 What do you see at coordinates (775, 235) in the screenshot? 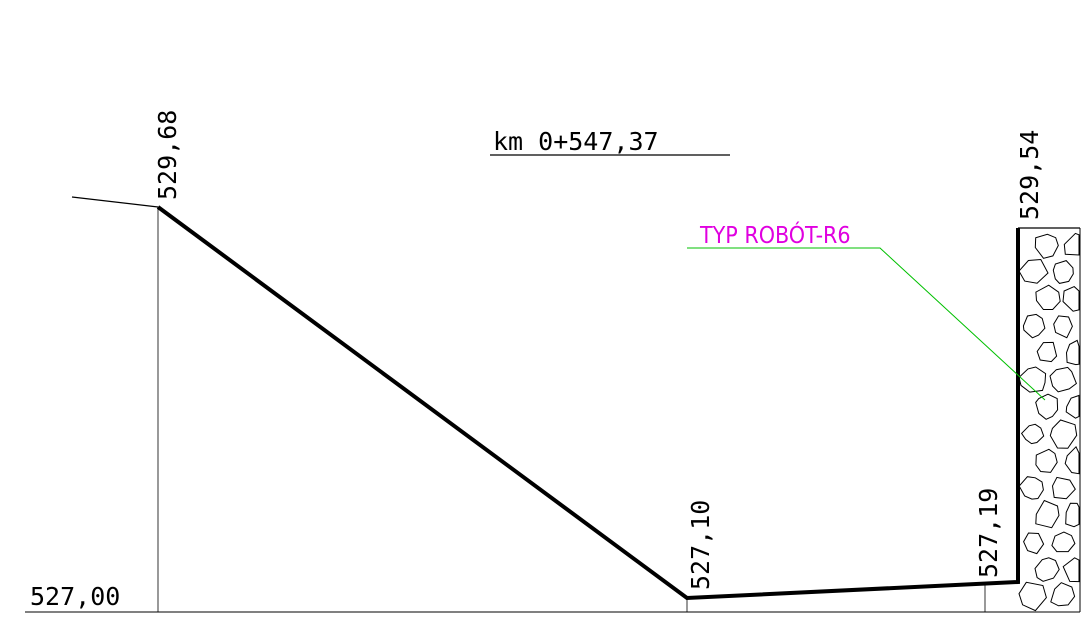
I see `annotation: TYP ROBÓT-R6` at bounding box center [775, 235].